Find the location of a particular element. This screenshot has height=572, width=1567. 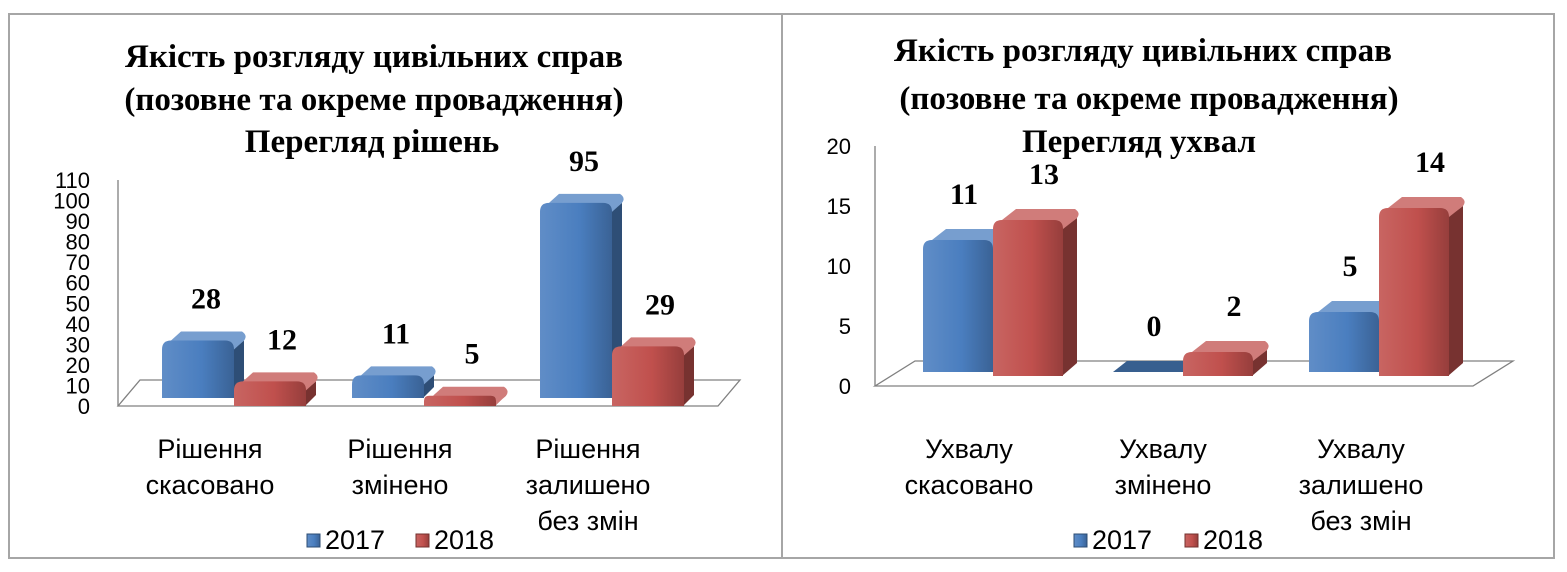

y-tick-label: 5 is located at coordinates (845, 326).